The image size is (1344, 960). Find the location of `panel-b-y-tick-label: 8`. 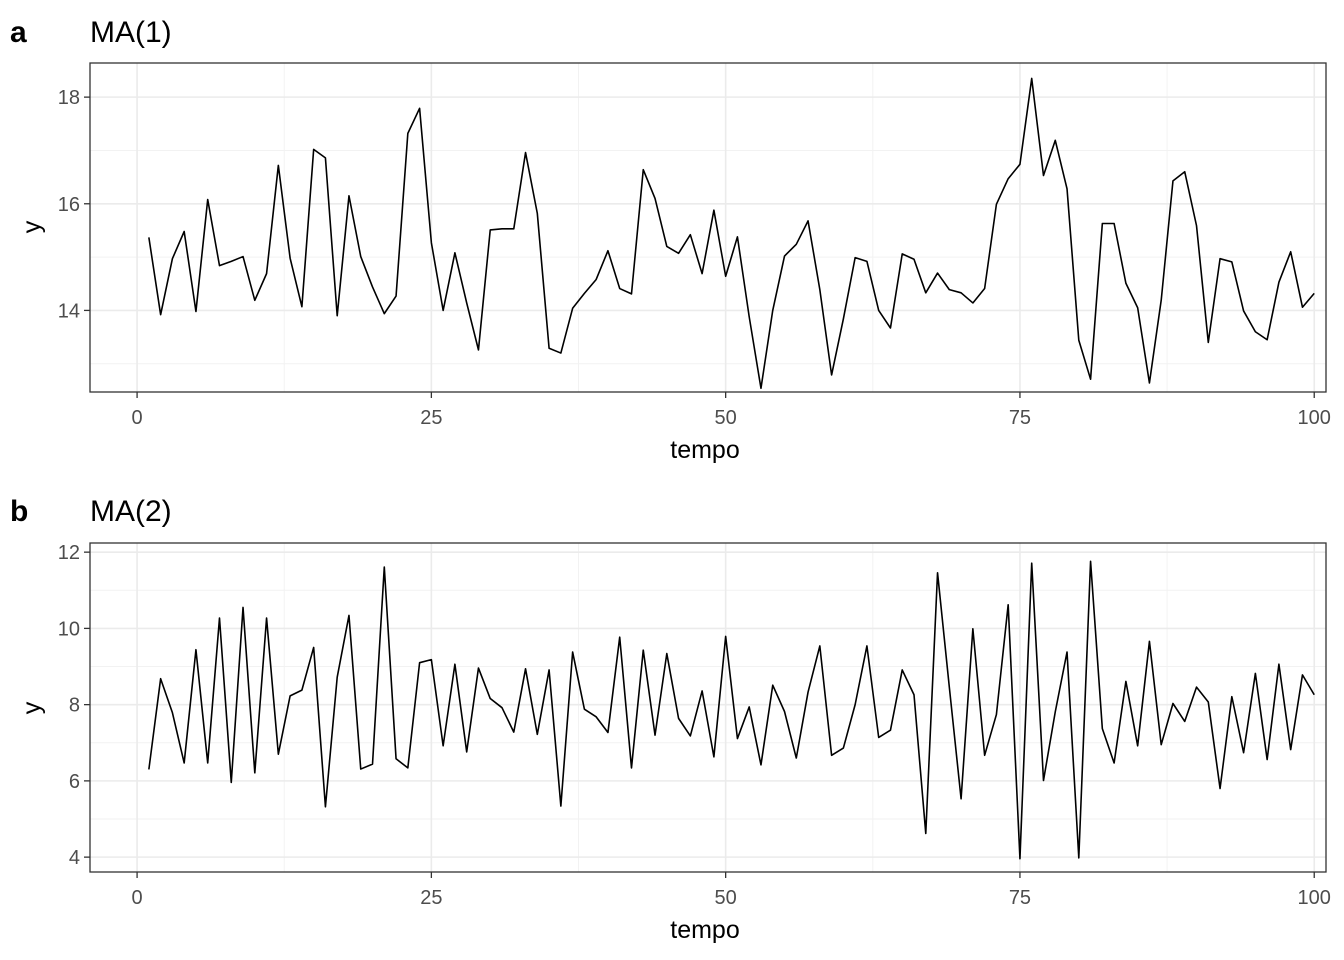

panel-b-y-tick-label: 8 is located at coordinates (74, 706).